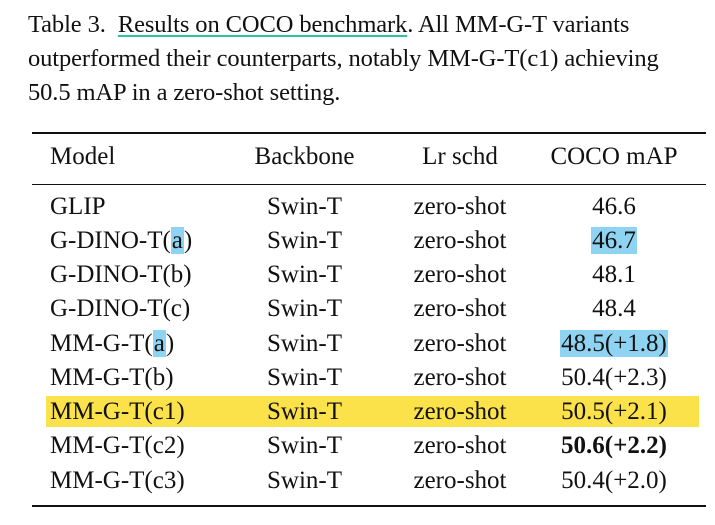 The image size is (715, 525). Describe the element at coordinates (120, 308) in the screenshot. I see `cell-model: G-DINO-T(c)` at that location.